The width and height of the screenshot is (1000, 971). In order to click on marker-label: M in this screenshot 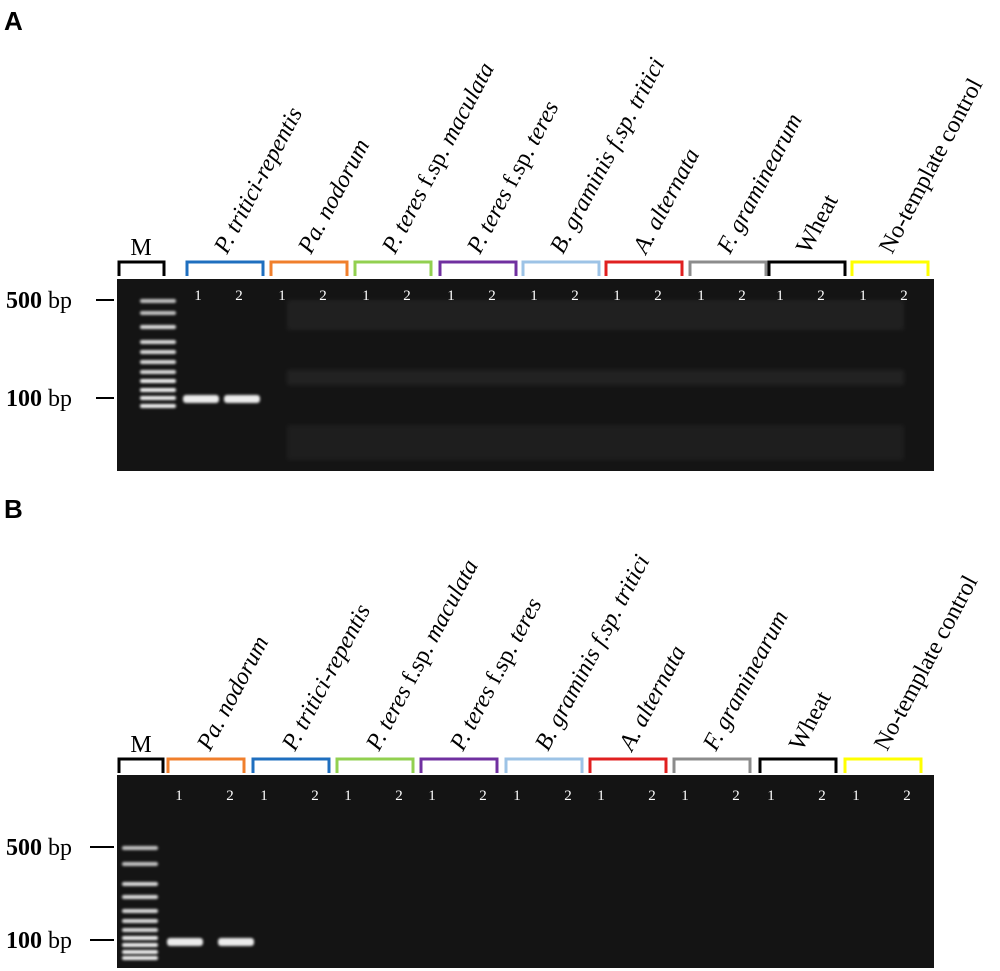, I will do `click(140, 745)`.